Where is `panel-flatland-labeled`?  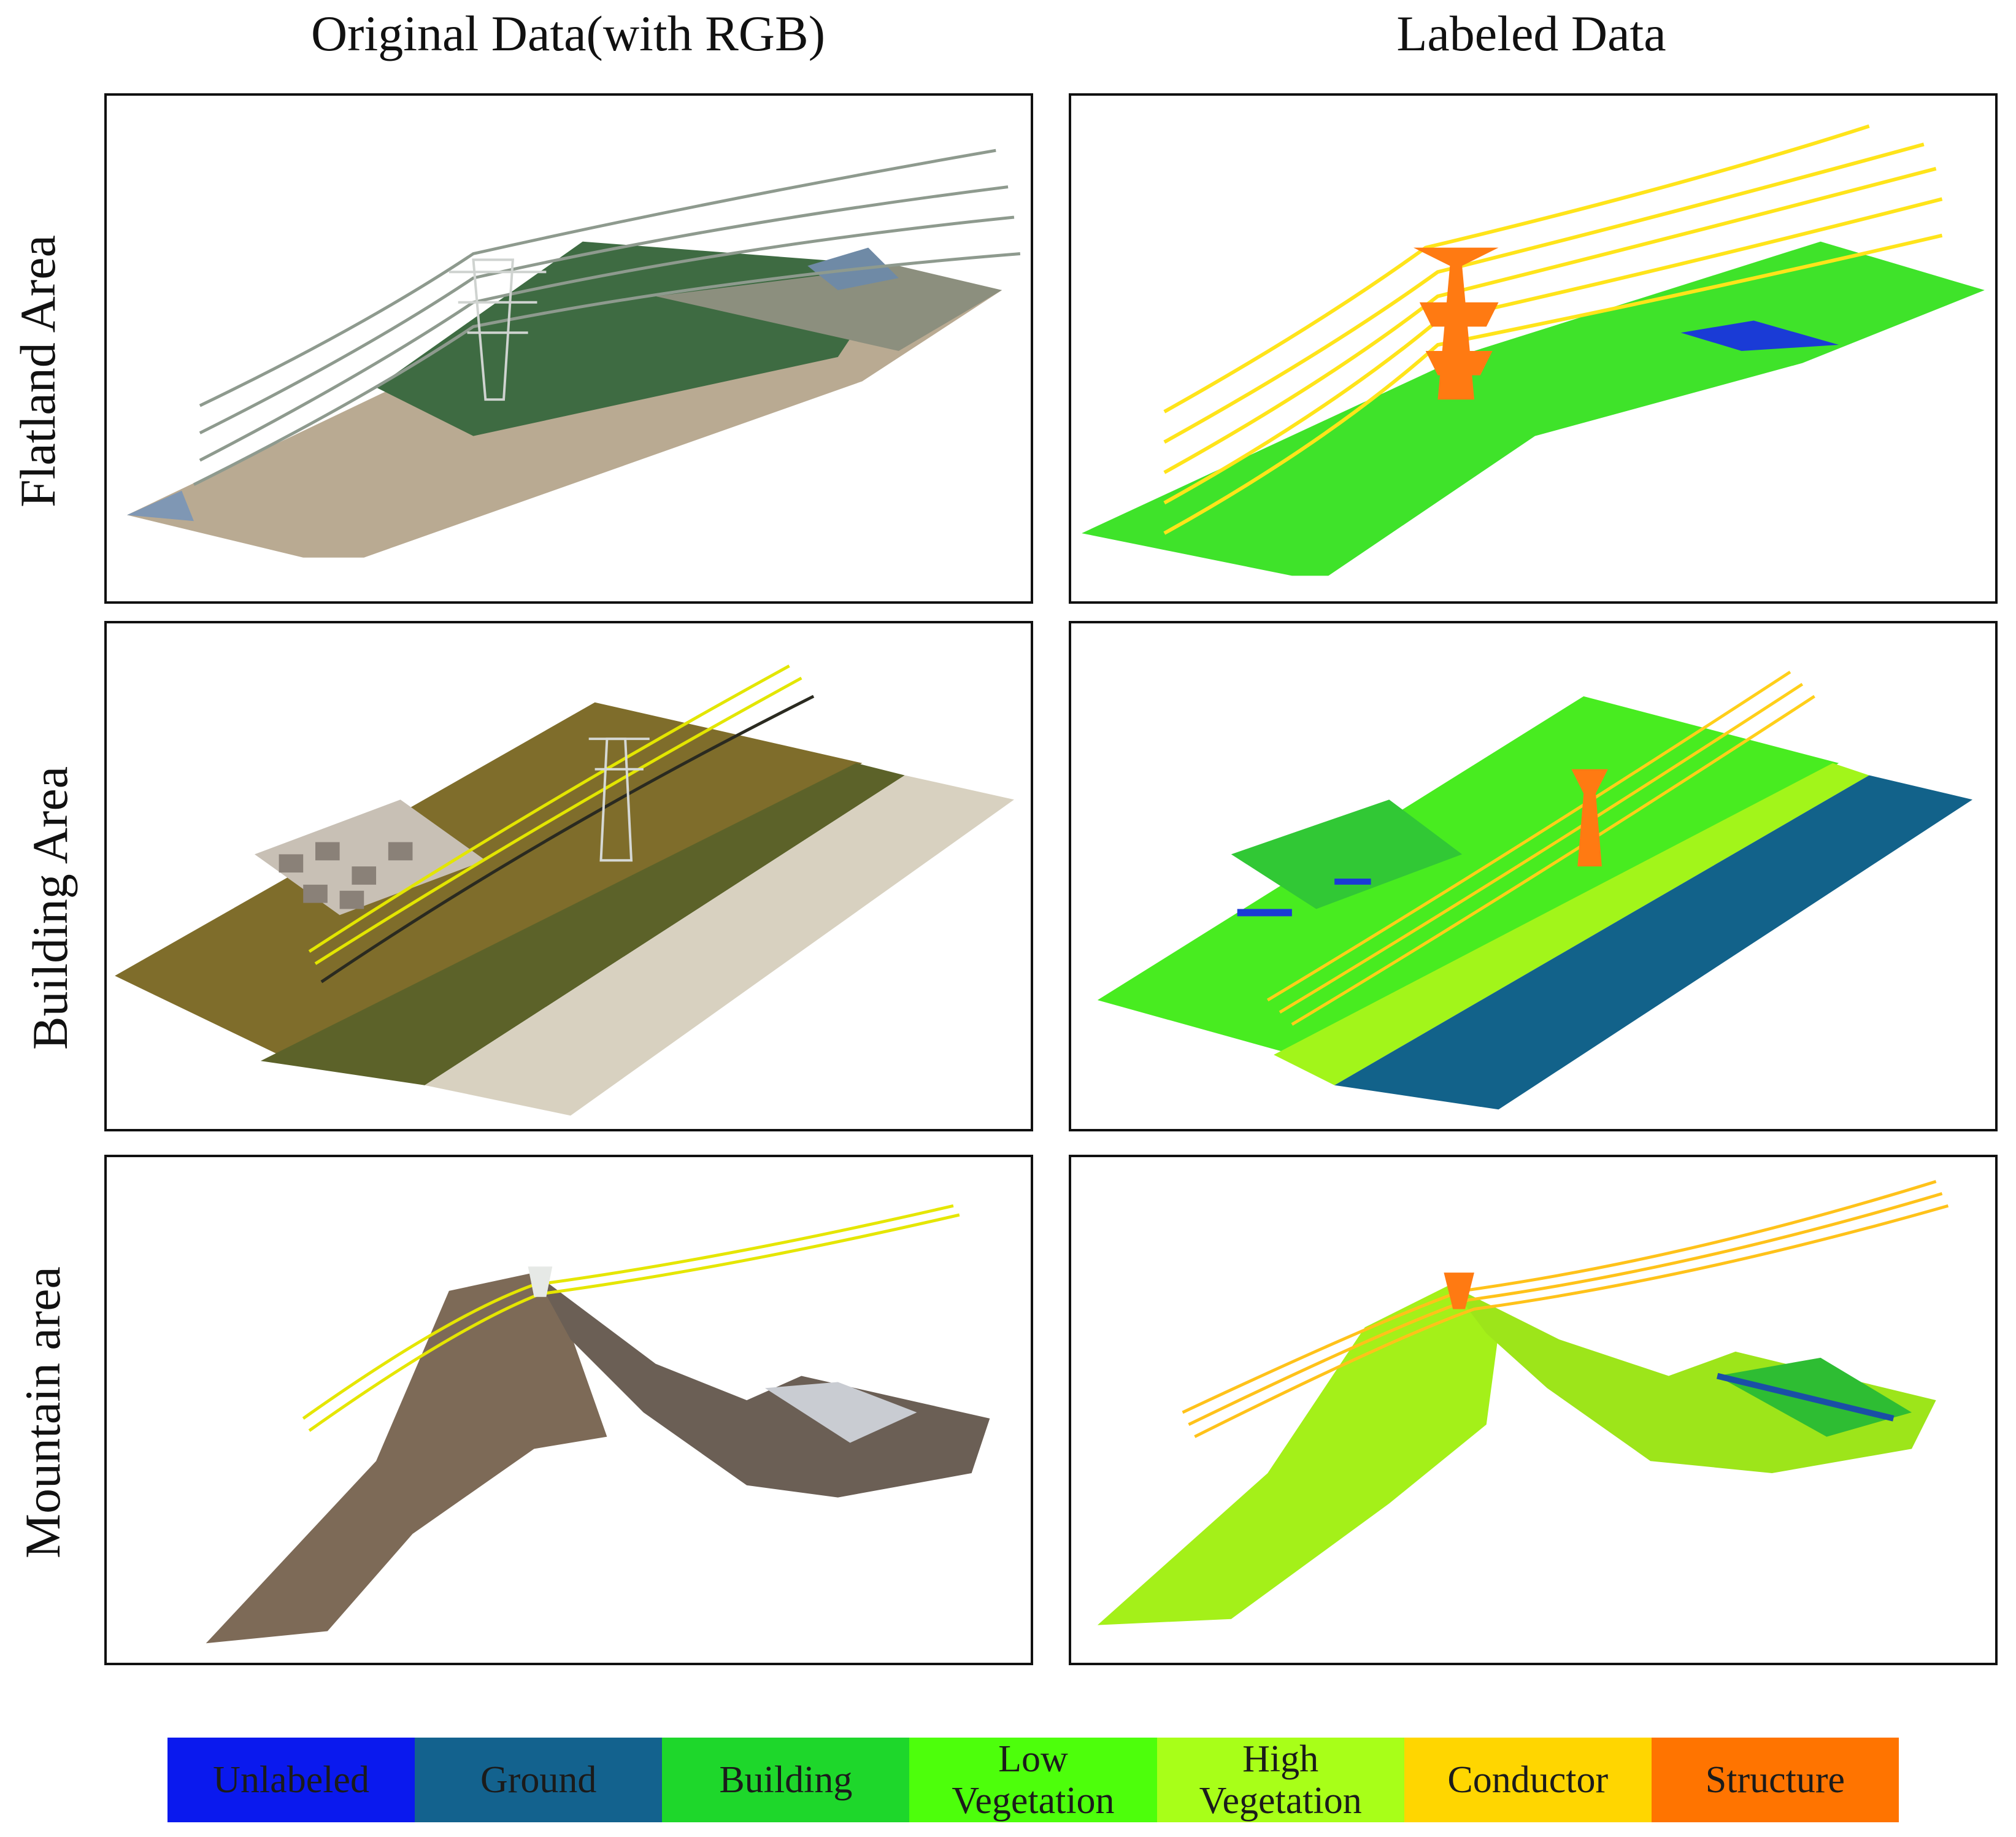
panel-flatland-labeled is located at coordinates (1533, 348).